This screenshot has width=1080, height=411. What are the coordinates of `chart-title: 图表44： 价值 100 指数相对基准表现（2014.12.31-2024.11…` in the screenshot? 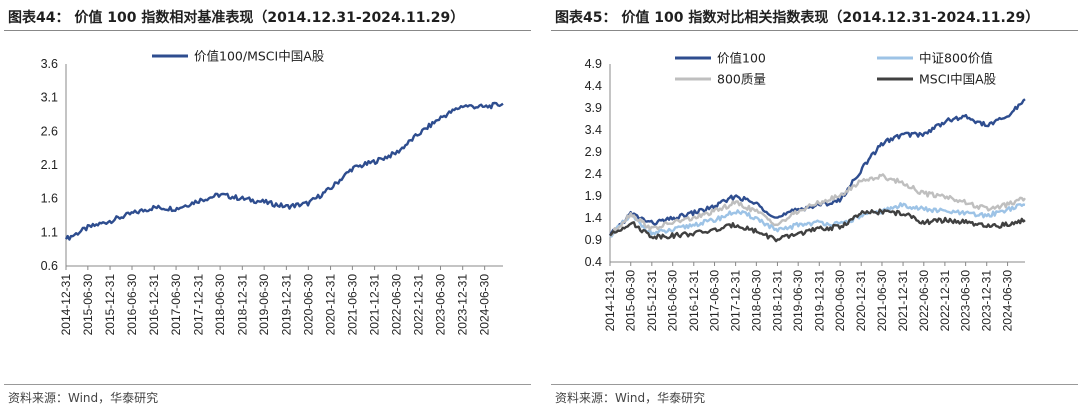 It's located at (236, 18).